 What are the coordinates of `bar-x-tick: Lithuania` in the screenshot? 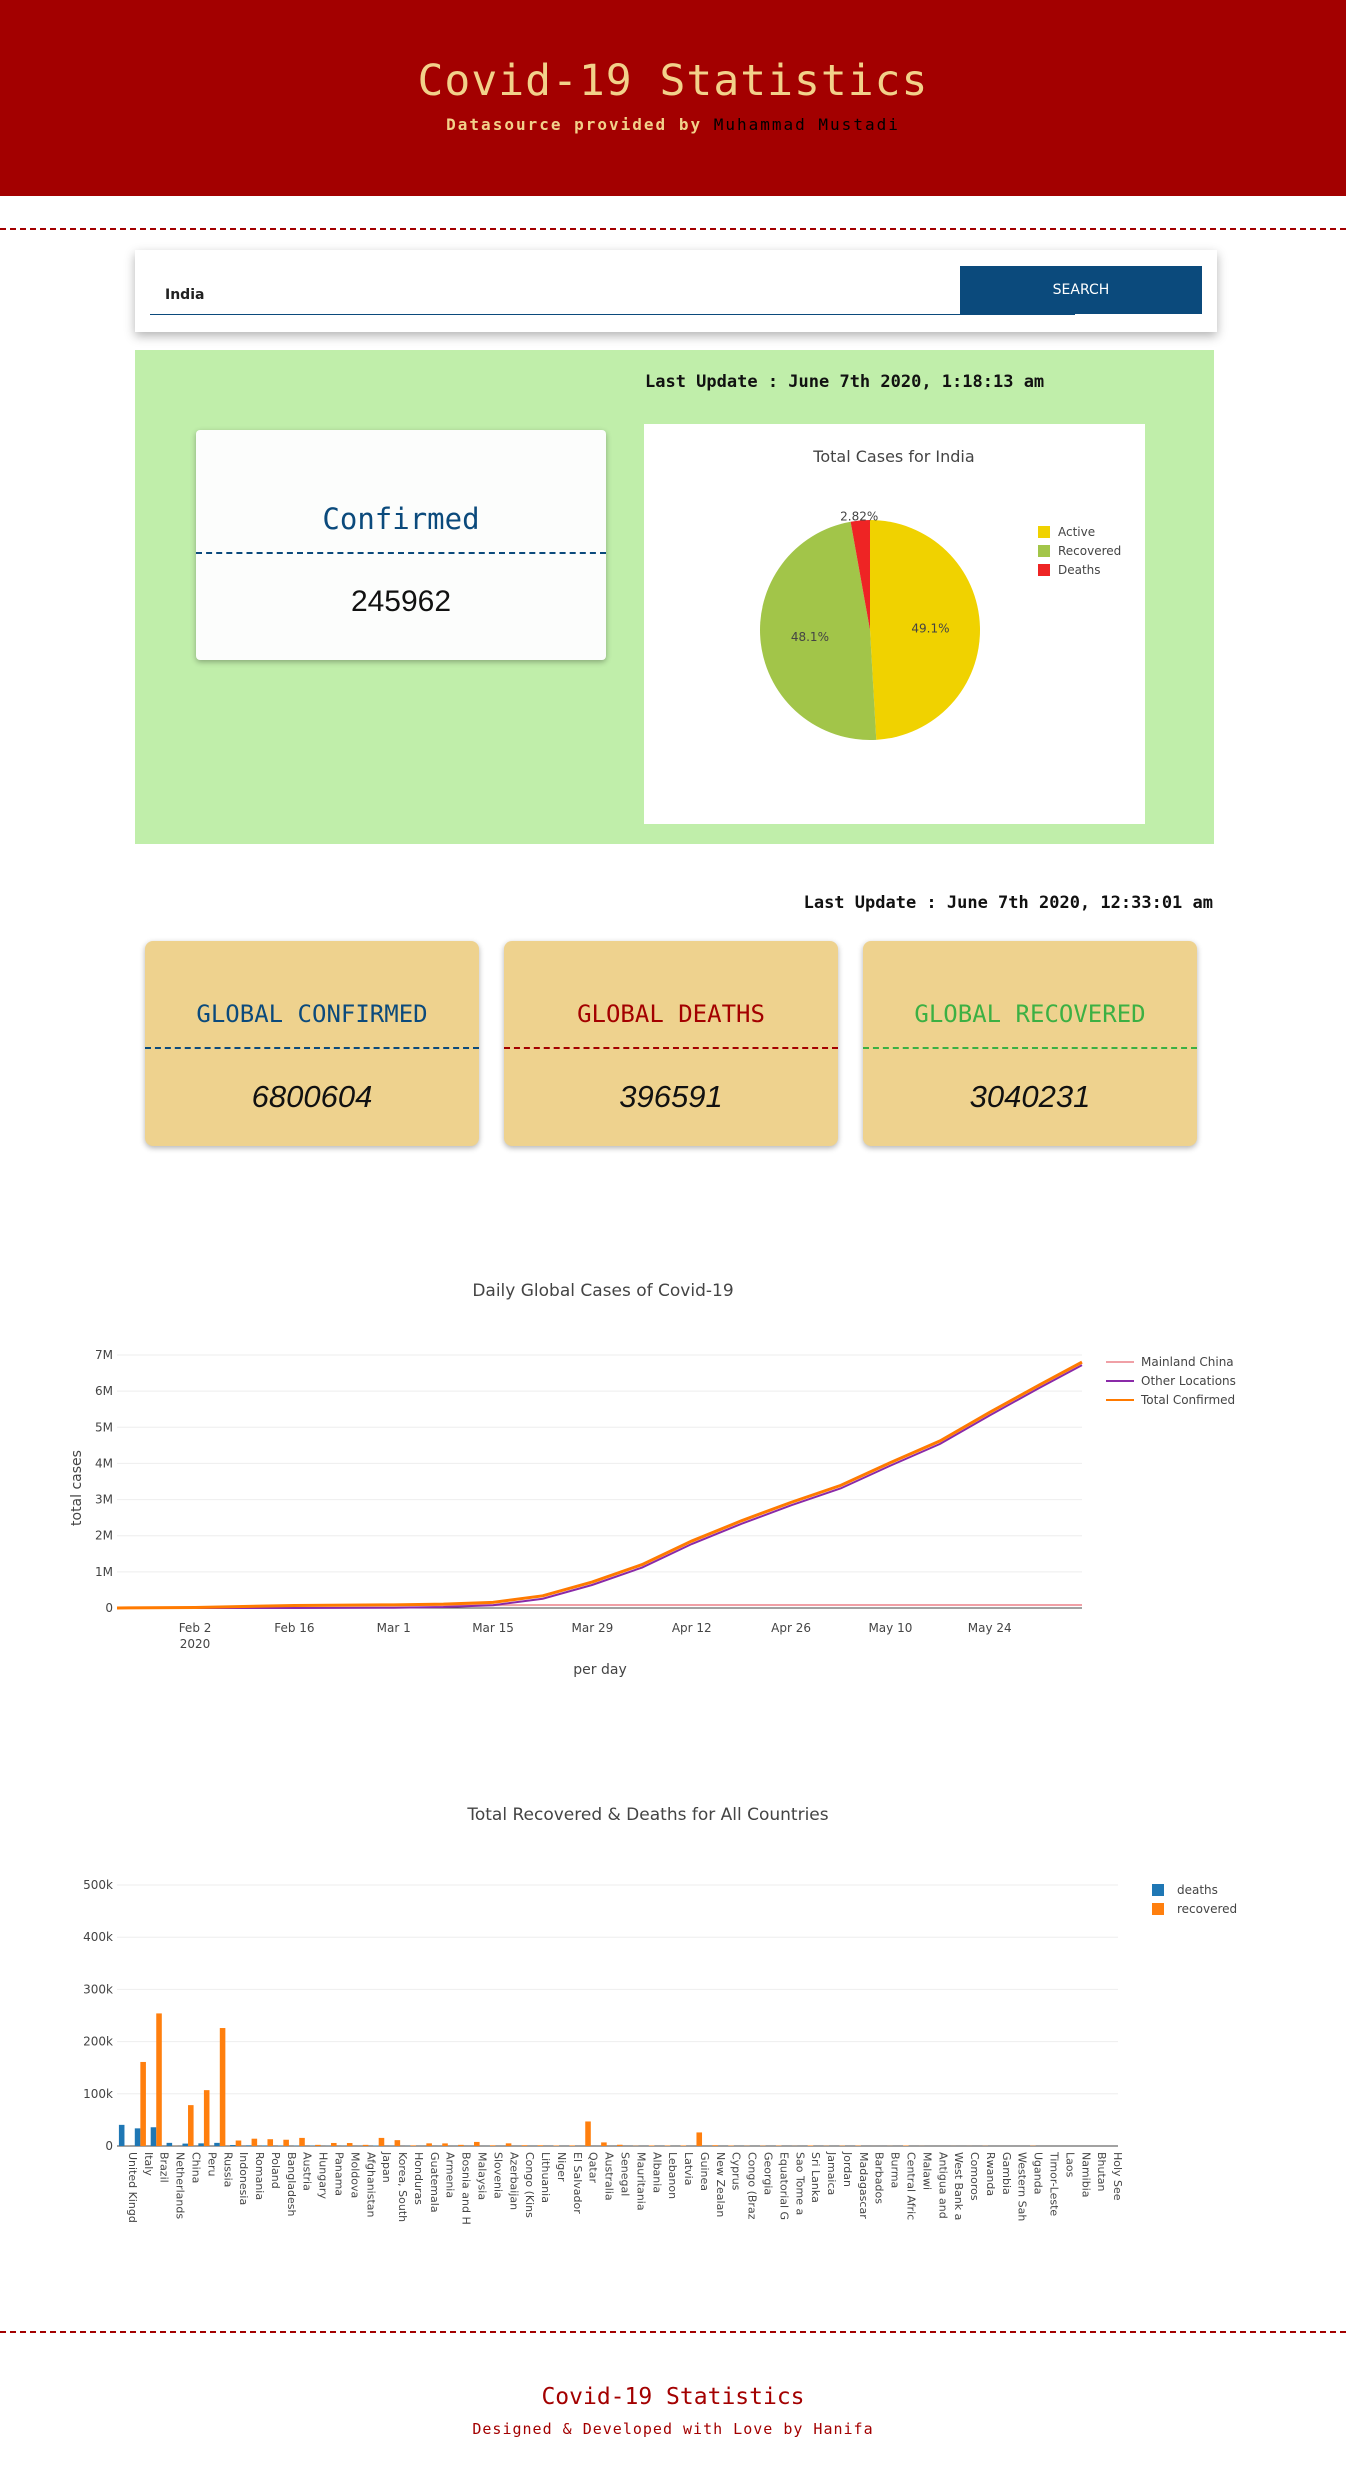 It's located at (545, 2177).